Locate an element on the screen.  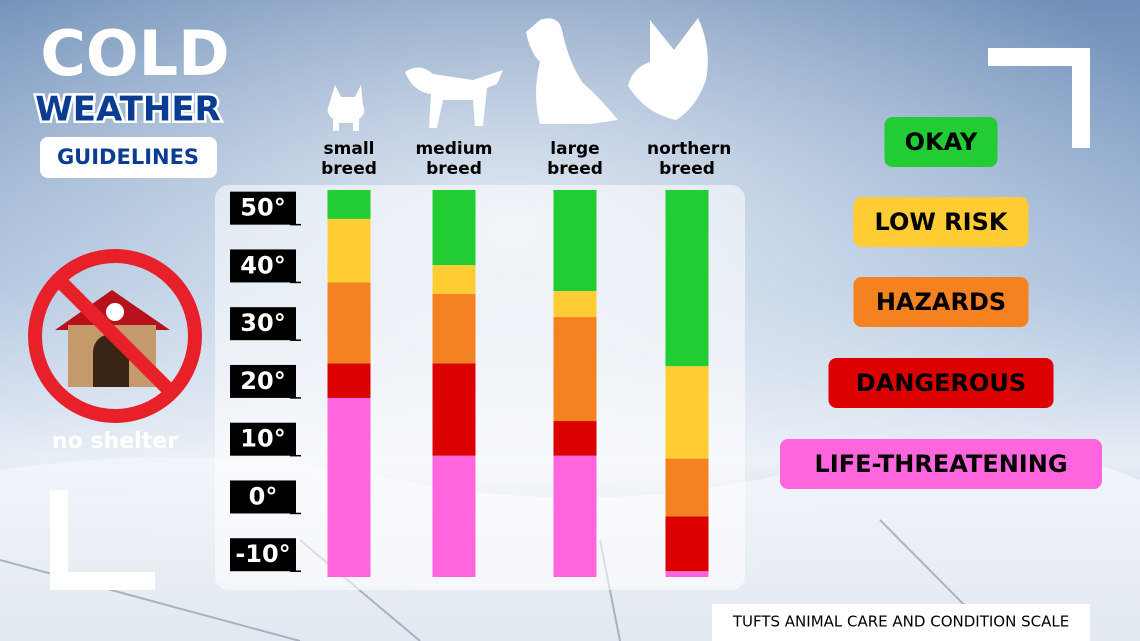
y-tick-label: 50° is located at coordinates (262, 208).